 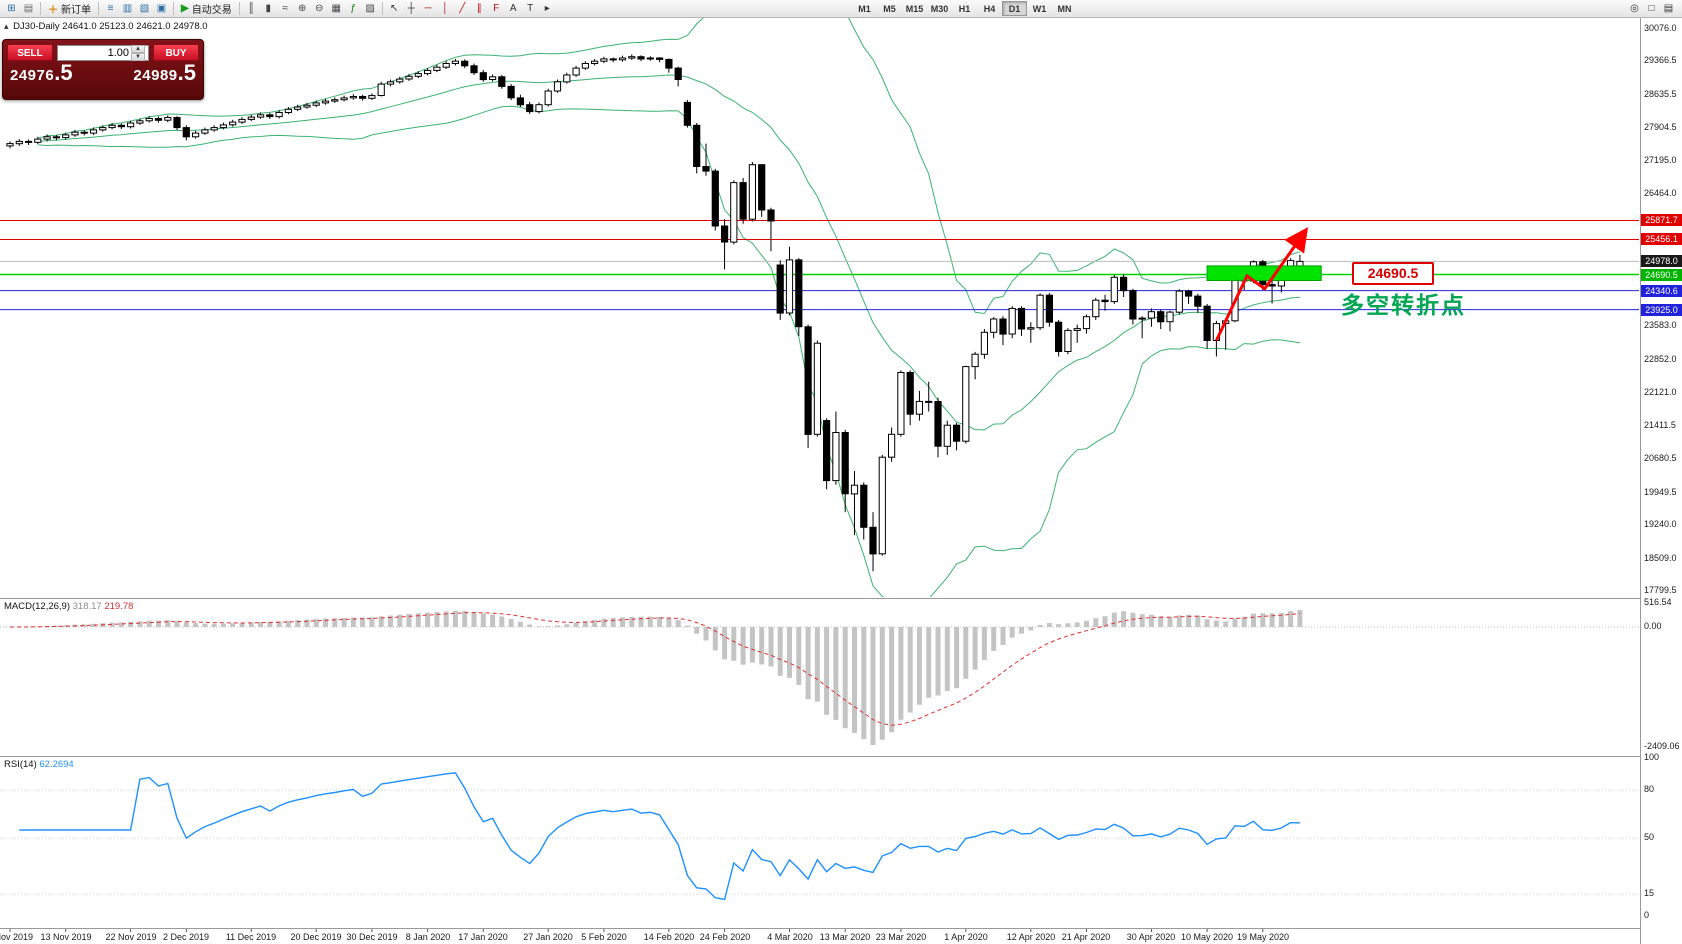 What do you see at coordinates (989, 9) in the screenshot?
I see `timeframe-h4: H4` at bounding box center [989, 9].